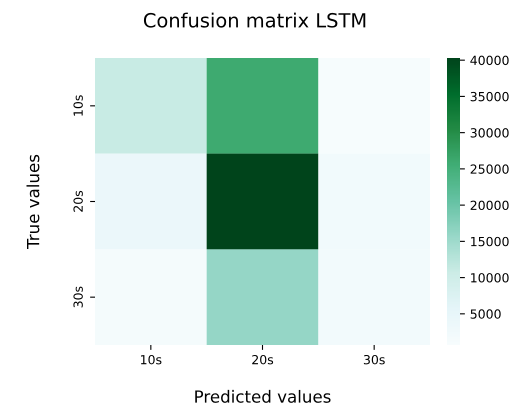  I want to click on color-bar-label: 20000, so click(489, 205).